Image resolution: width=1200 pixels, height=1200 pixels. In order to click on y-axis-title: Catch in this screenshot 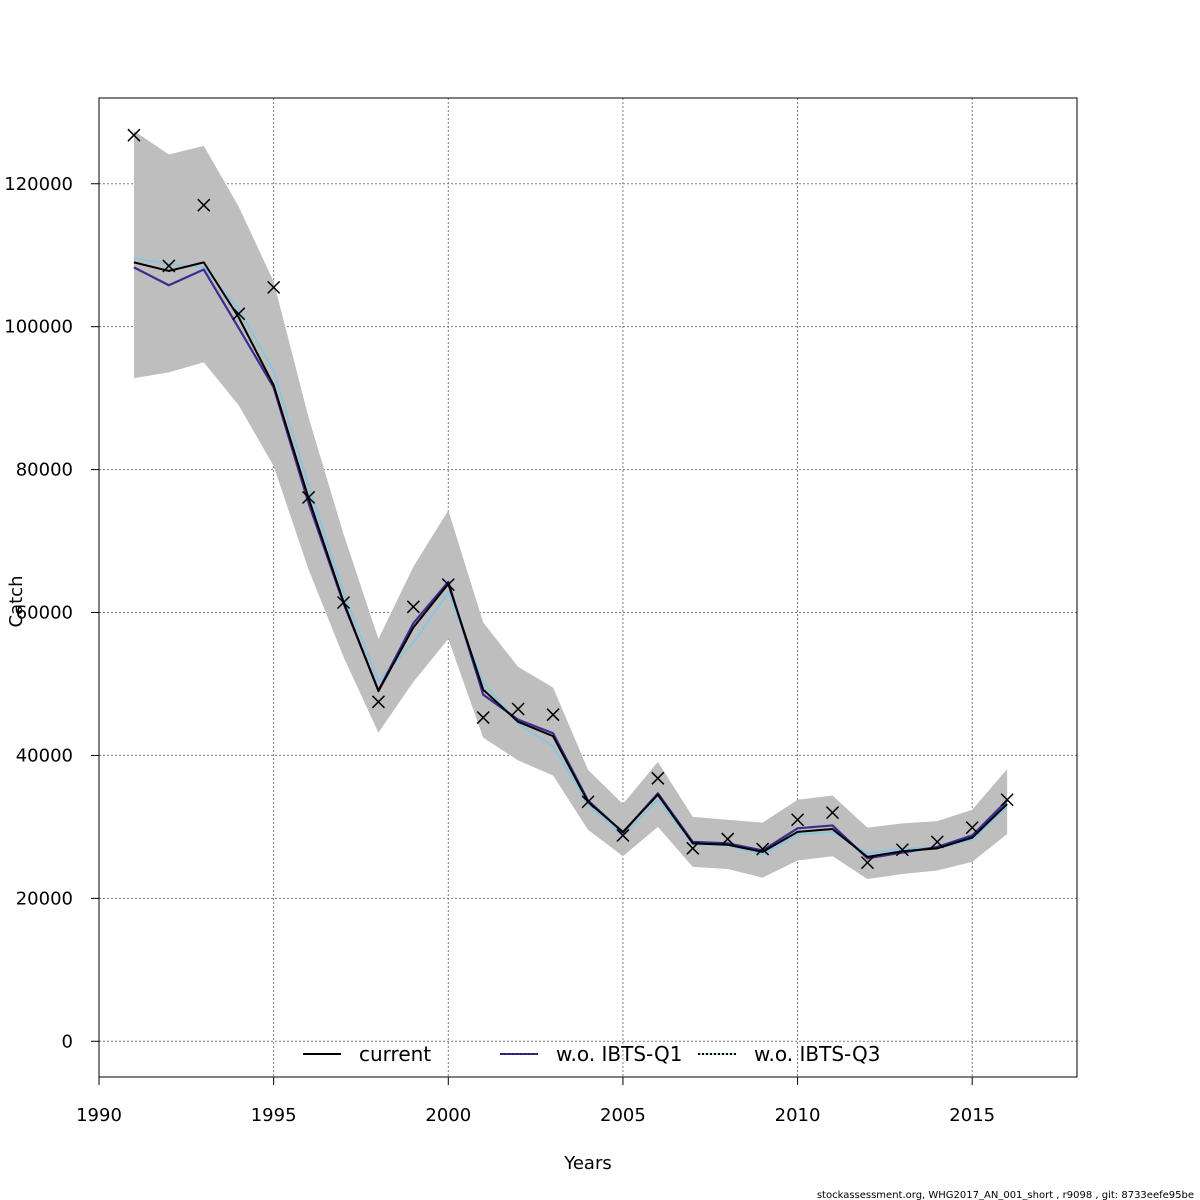, I will do `click(16, 602)`.